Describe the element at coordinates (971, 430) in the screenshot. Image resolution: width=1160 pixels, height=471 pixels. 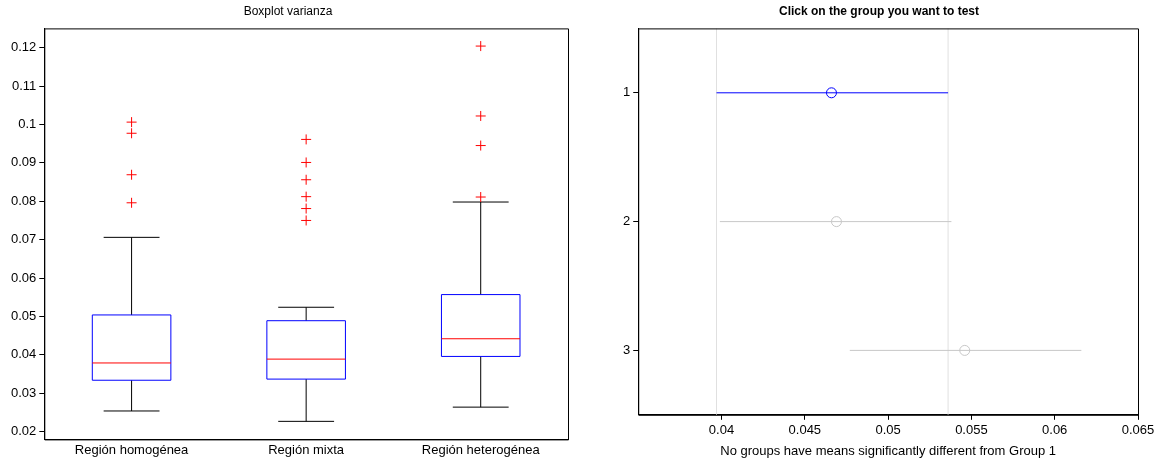
I see `x-tick-label: 0.055` at that location.